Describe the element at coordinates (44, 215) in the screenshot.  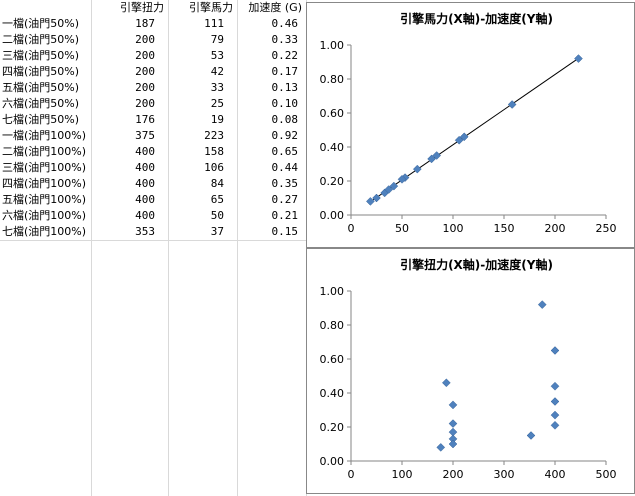
I see `row-label-cell: 六檔(油門100%)` at that location.